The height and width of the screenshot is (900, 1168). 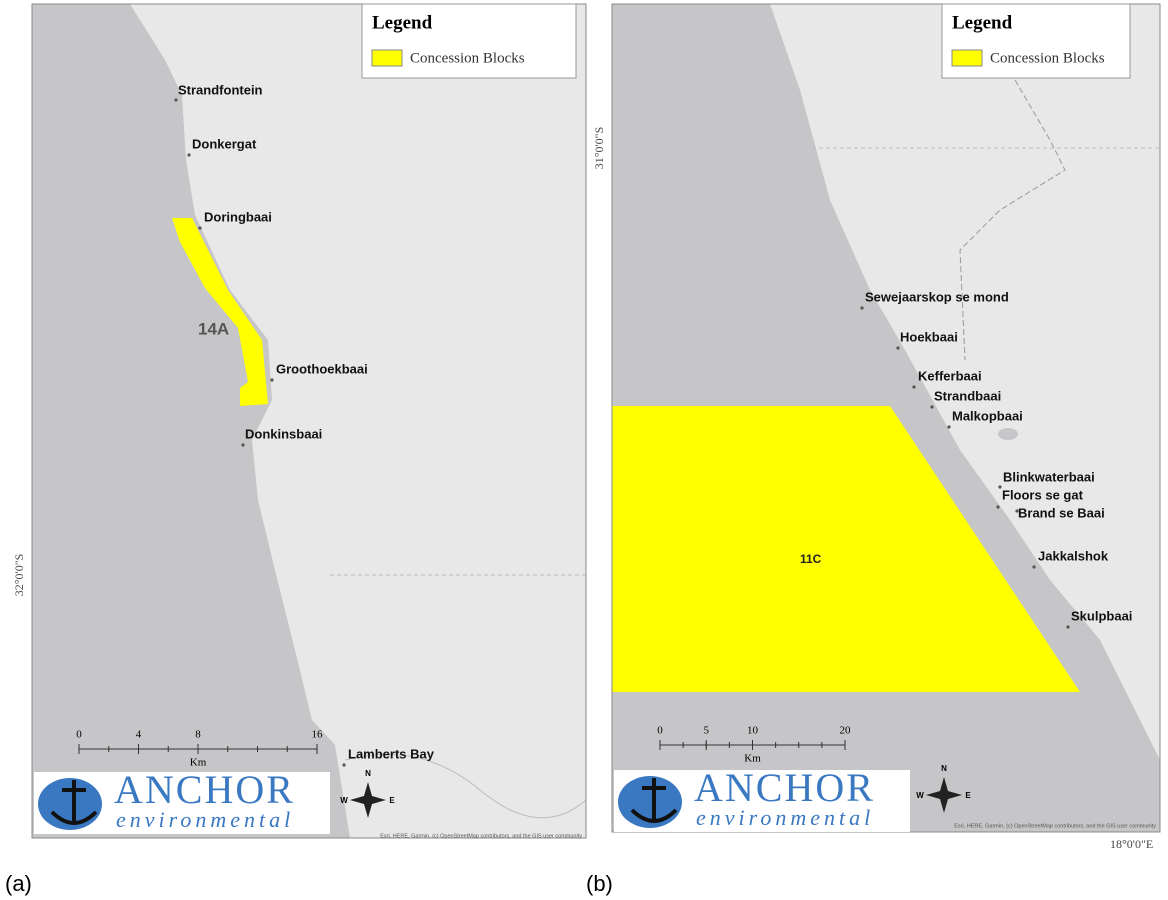 I want to click on latitude-label: 32°0'0"S, so click(x=19, y=575).